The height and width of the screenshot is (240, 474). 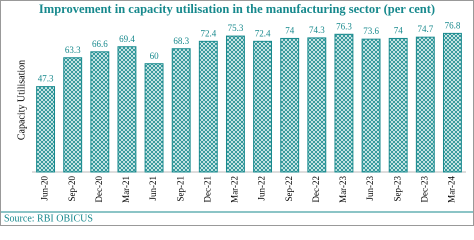 I want to click on x-tick-label: Jun-23, so click(x=370, y=188).